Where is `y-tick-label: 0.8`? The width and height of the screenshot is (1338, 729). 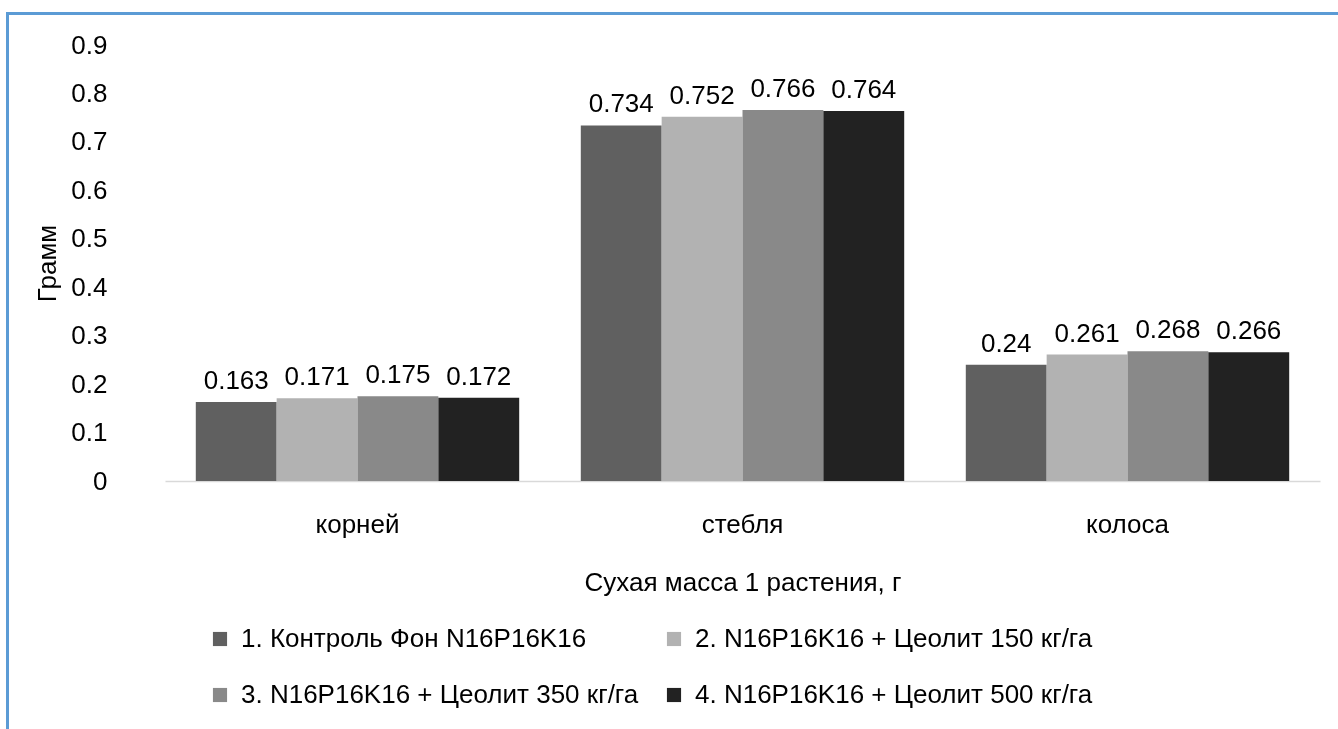 y-tick-label: 0.8 is located at coordinates (89, 92).